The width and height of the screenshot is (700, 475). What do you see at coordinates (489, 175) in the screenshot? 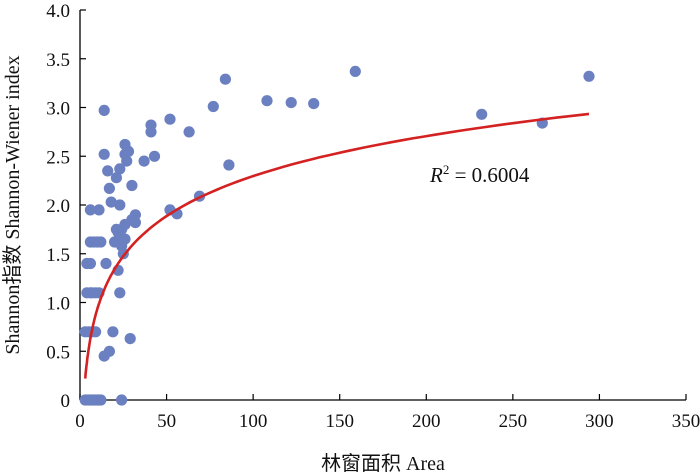
I see `r-squared-value: = 0.6004` at bounding box center [489, 175].